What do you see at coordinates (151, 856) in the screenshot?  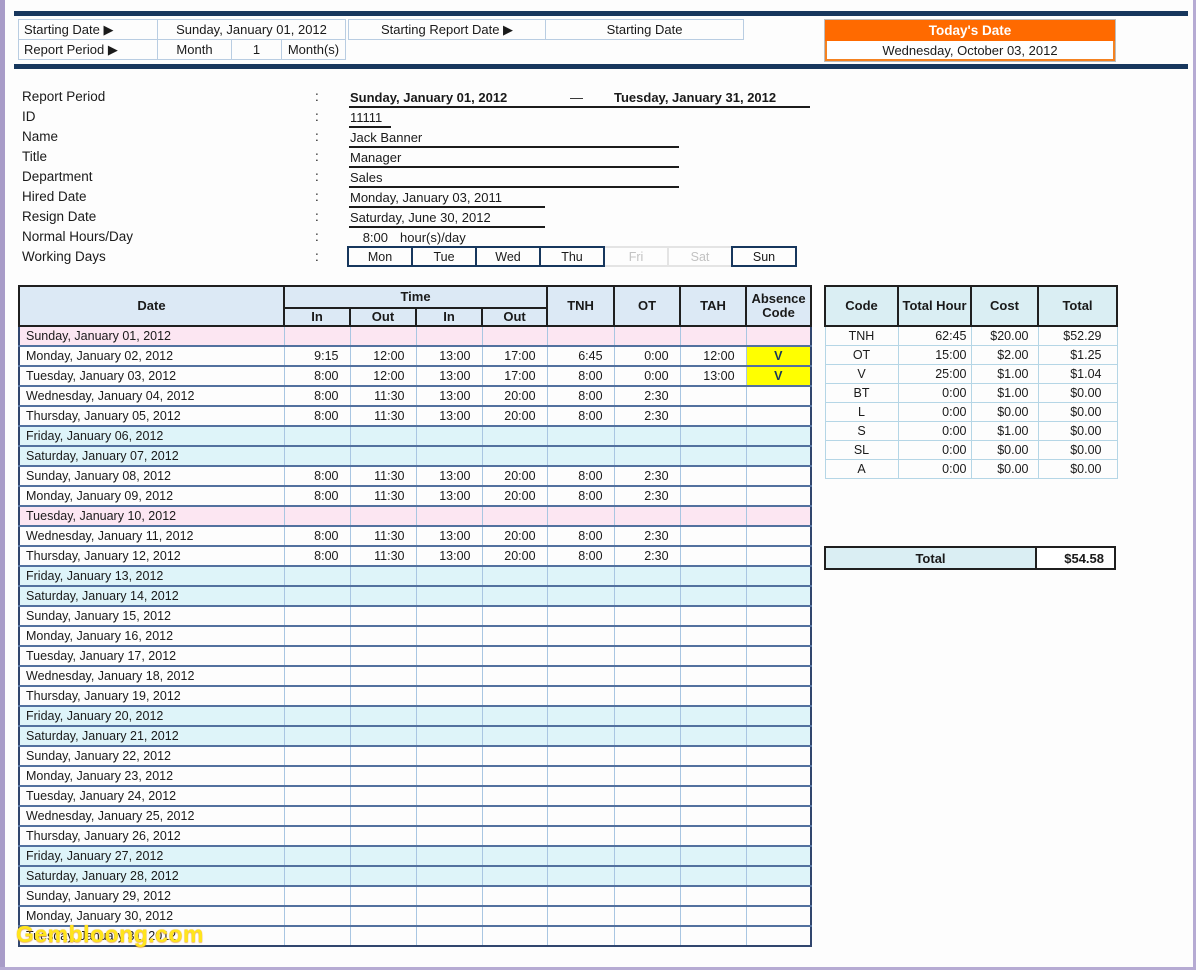 I see `date-cell: Friday, January 27, 2012` at bounding box center [151, 856].